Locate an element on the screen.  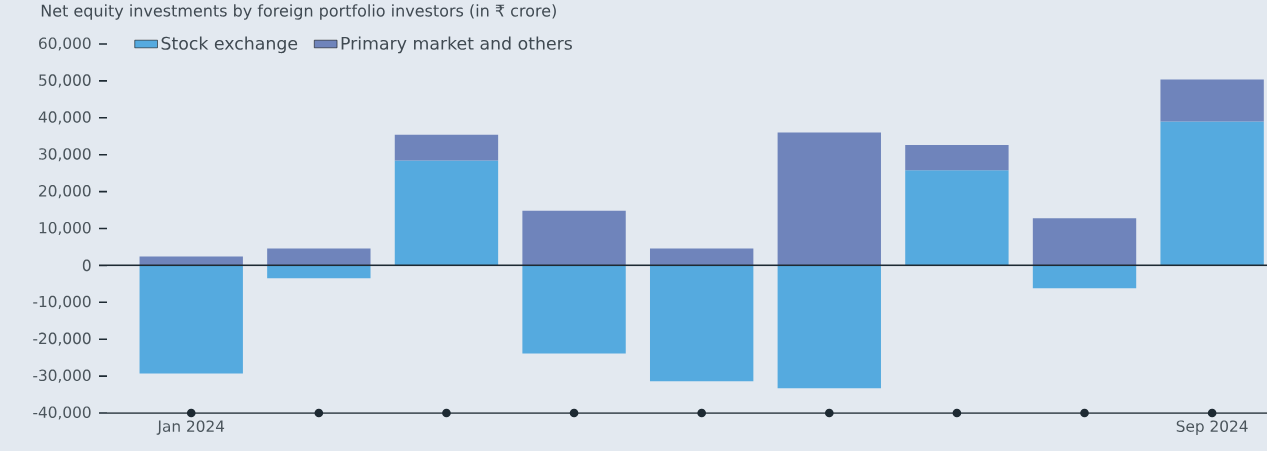
x-tick-label: Sep 2024 is located at coordinates (1212, 427).